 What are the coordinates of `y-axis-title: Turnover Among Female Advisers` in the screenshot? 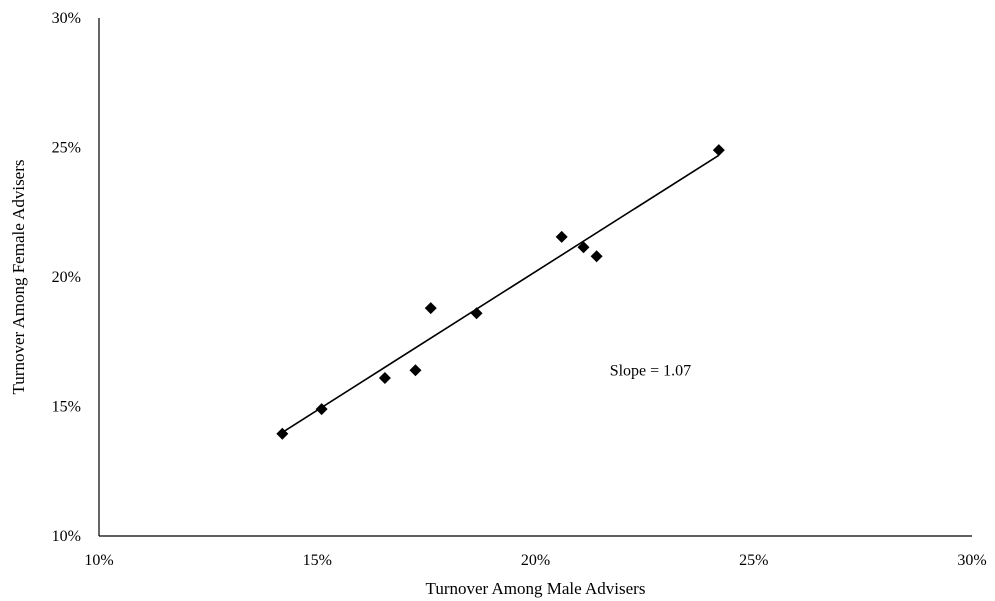 It's located at (18, 276).